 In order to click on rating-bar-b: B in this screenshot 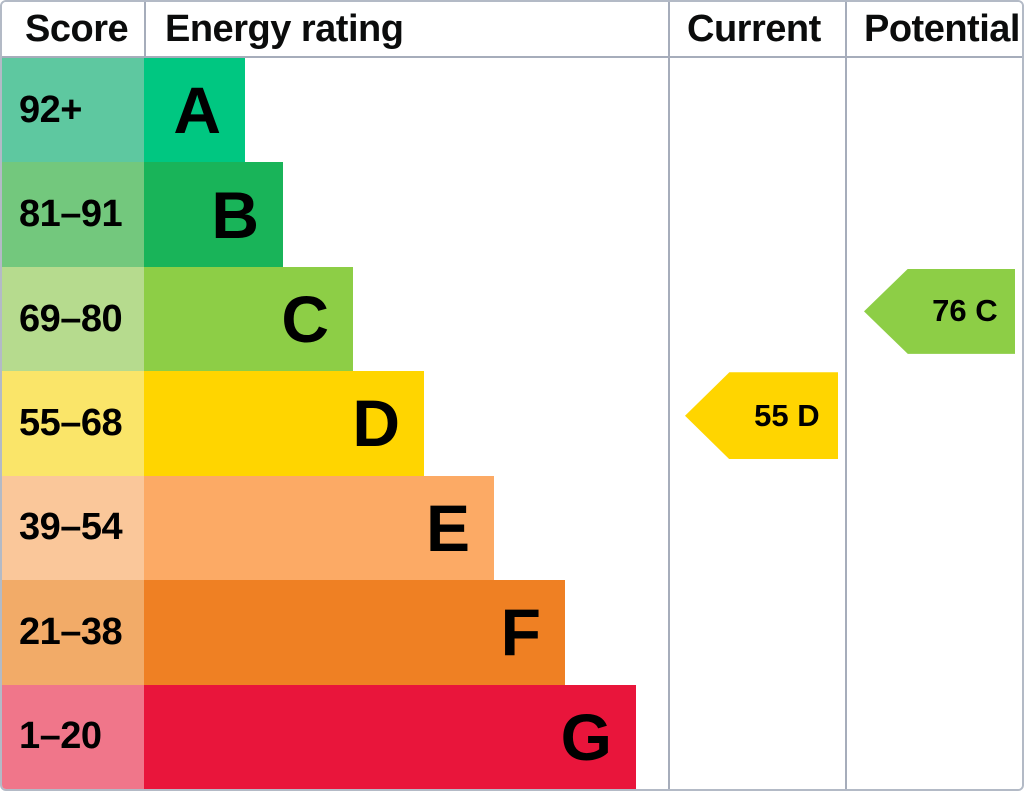, I will do `click(213, 214)`.